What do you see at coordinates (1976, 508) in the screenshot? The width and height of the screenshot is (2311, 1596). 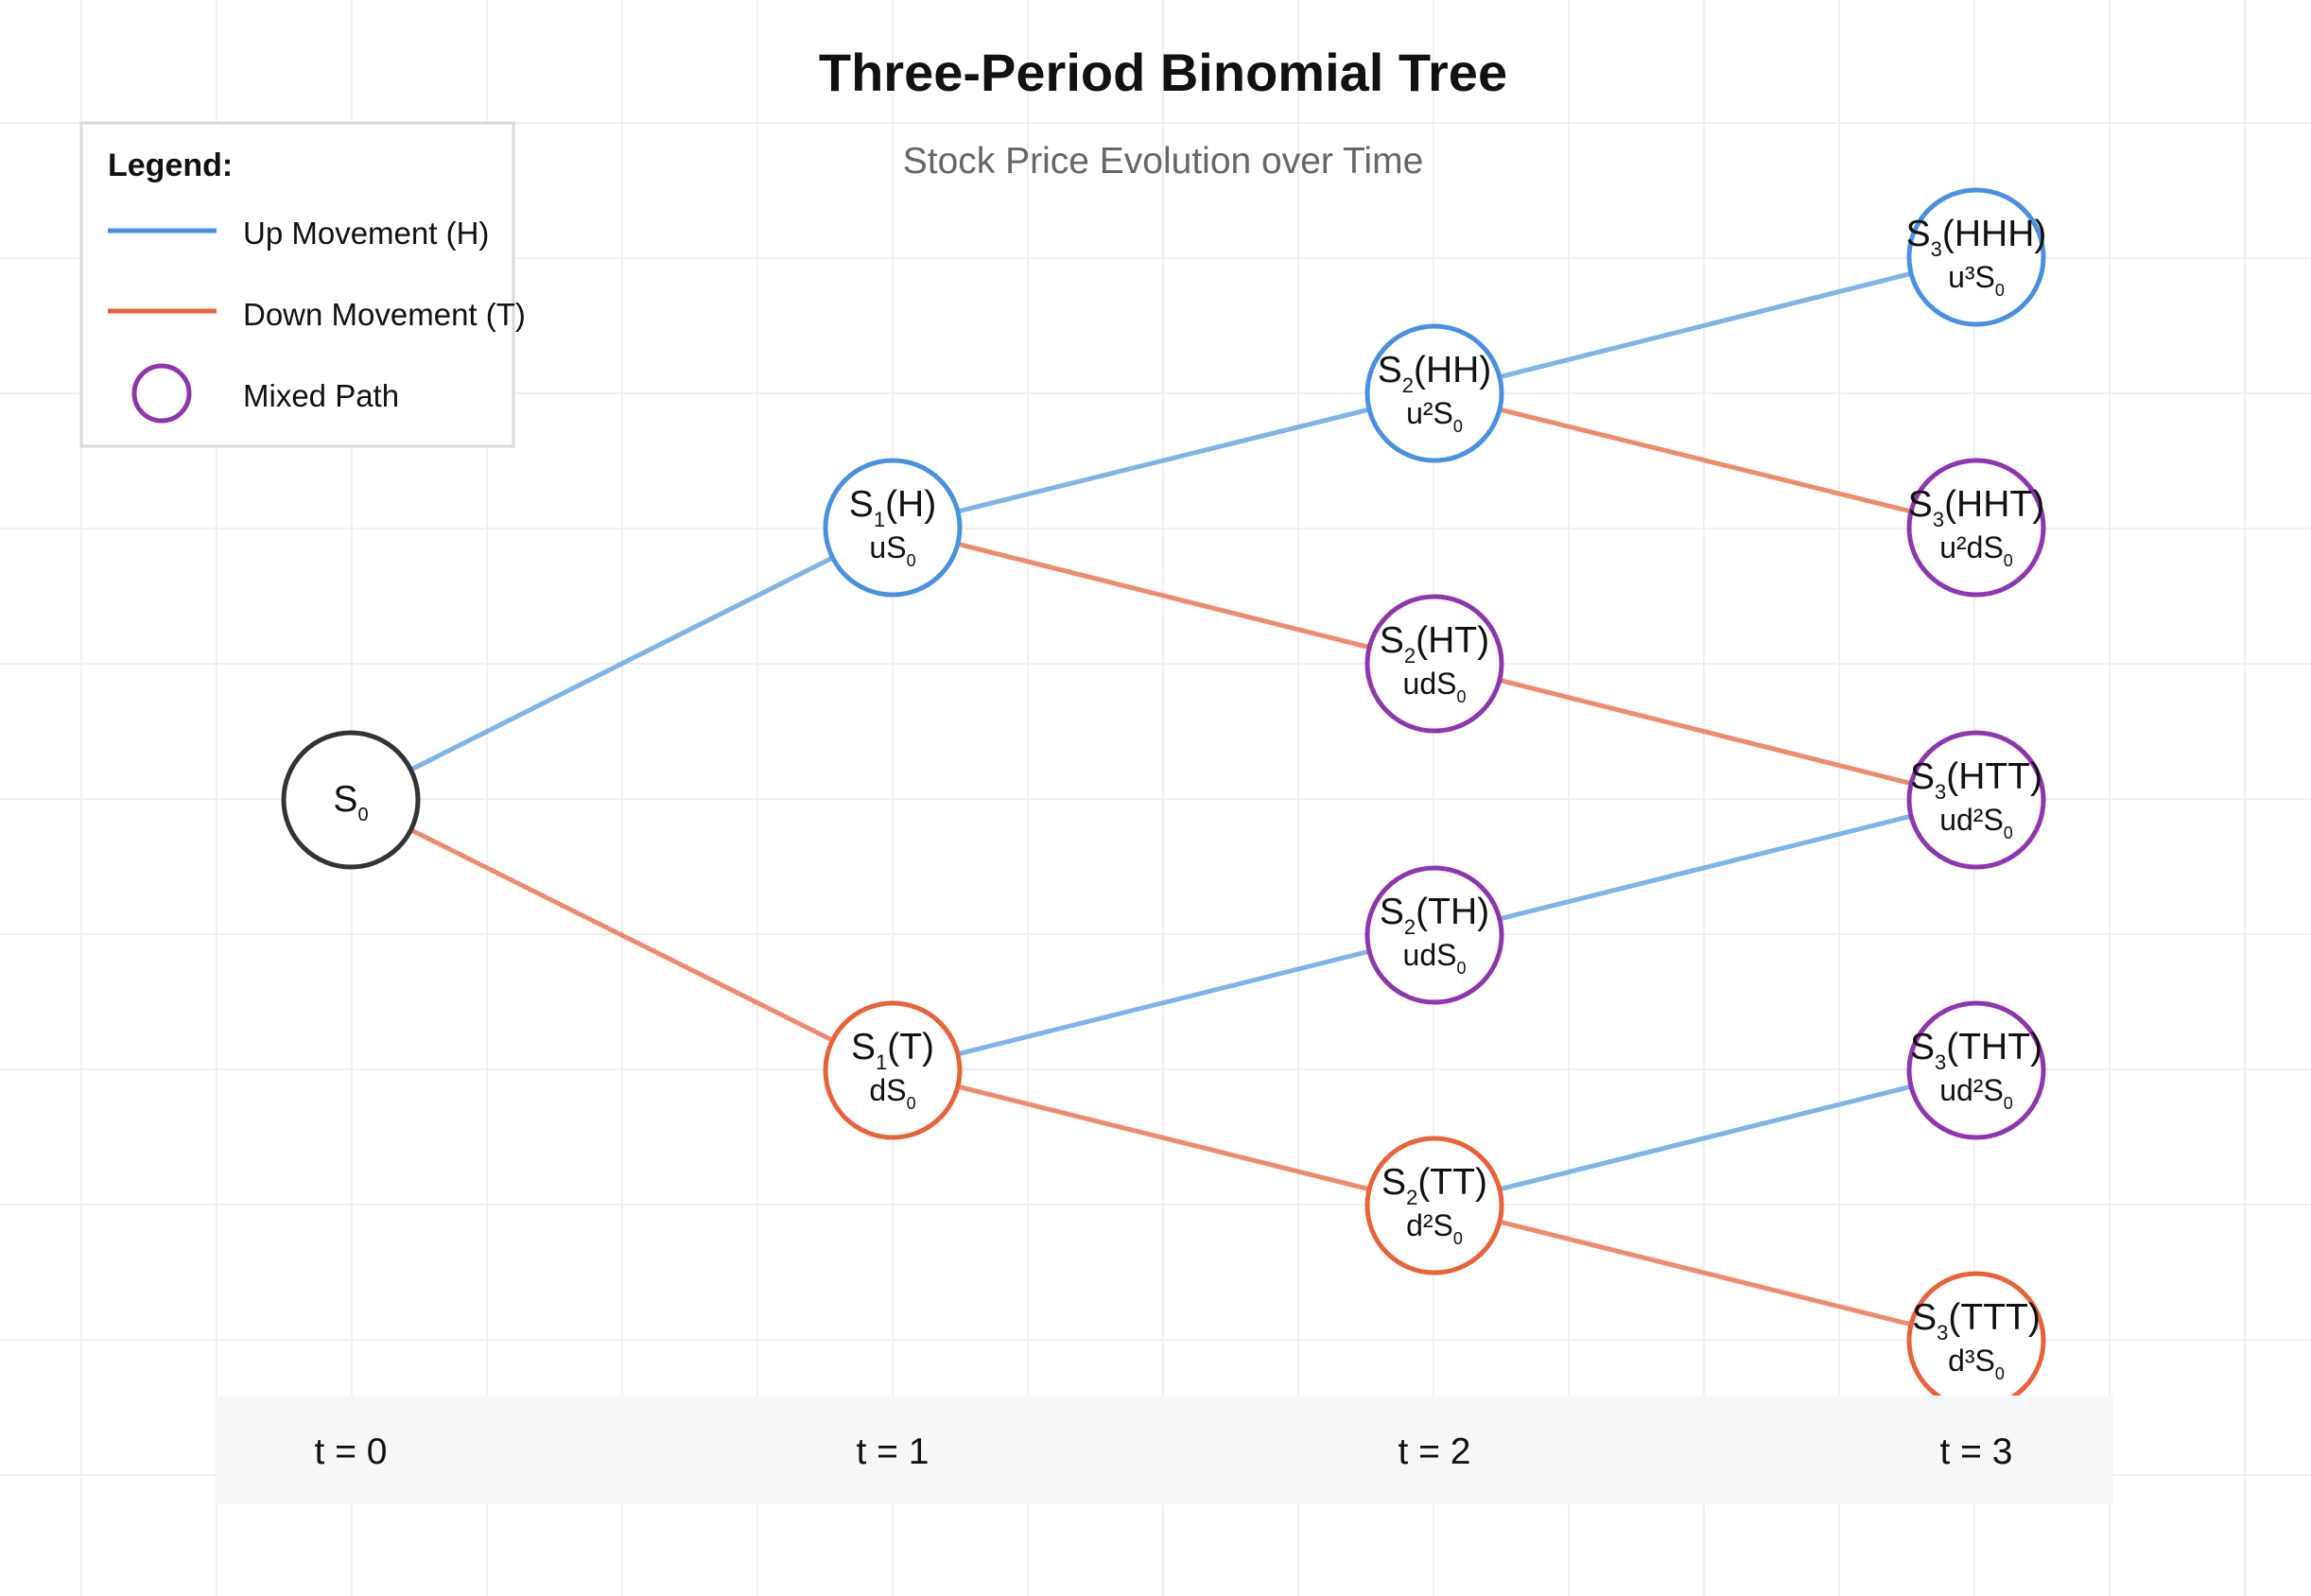 I see `node-label: S3(HHT)` at bounding box center [1976, 508].